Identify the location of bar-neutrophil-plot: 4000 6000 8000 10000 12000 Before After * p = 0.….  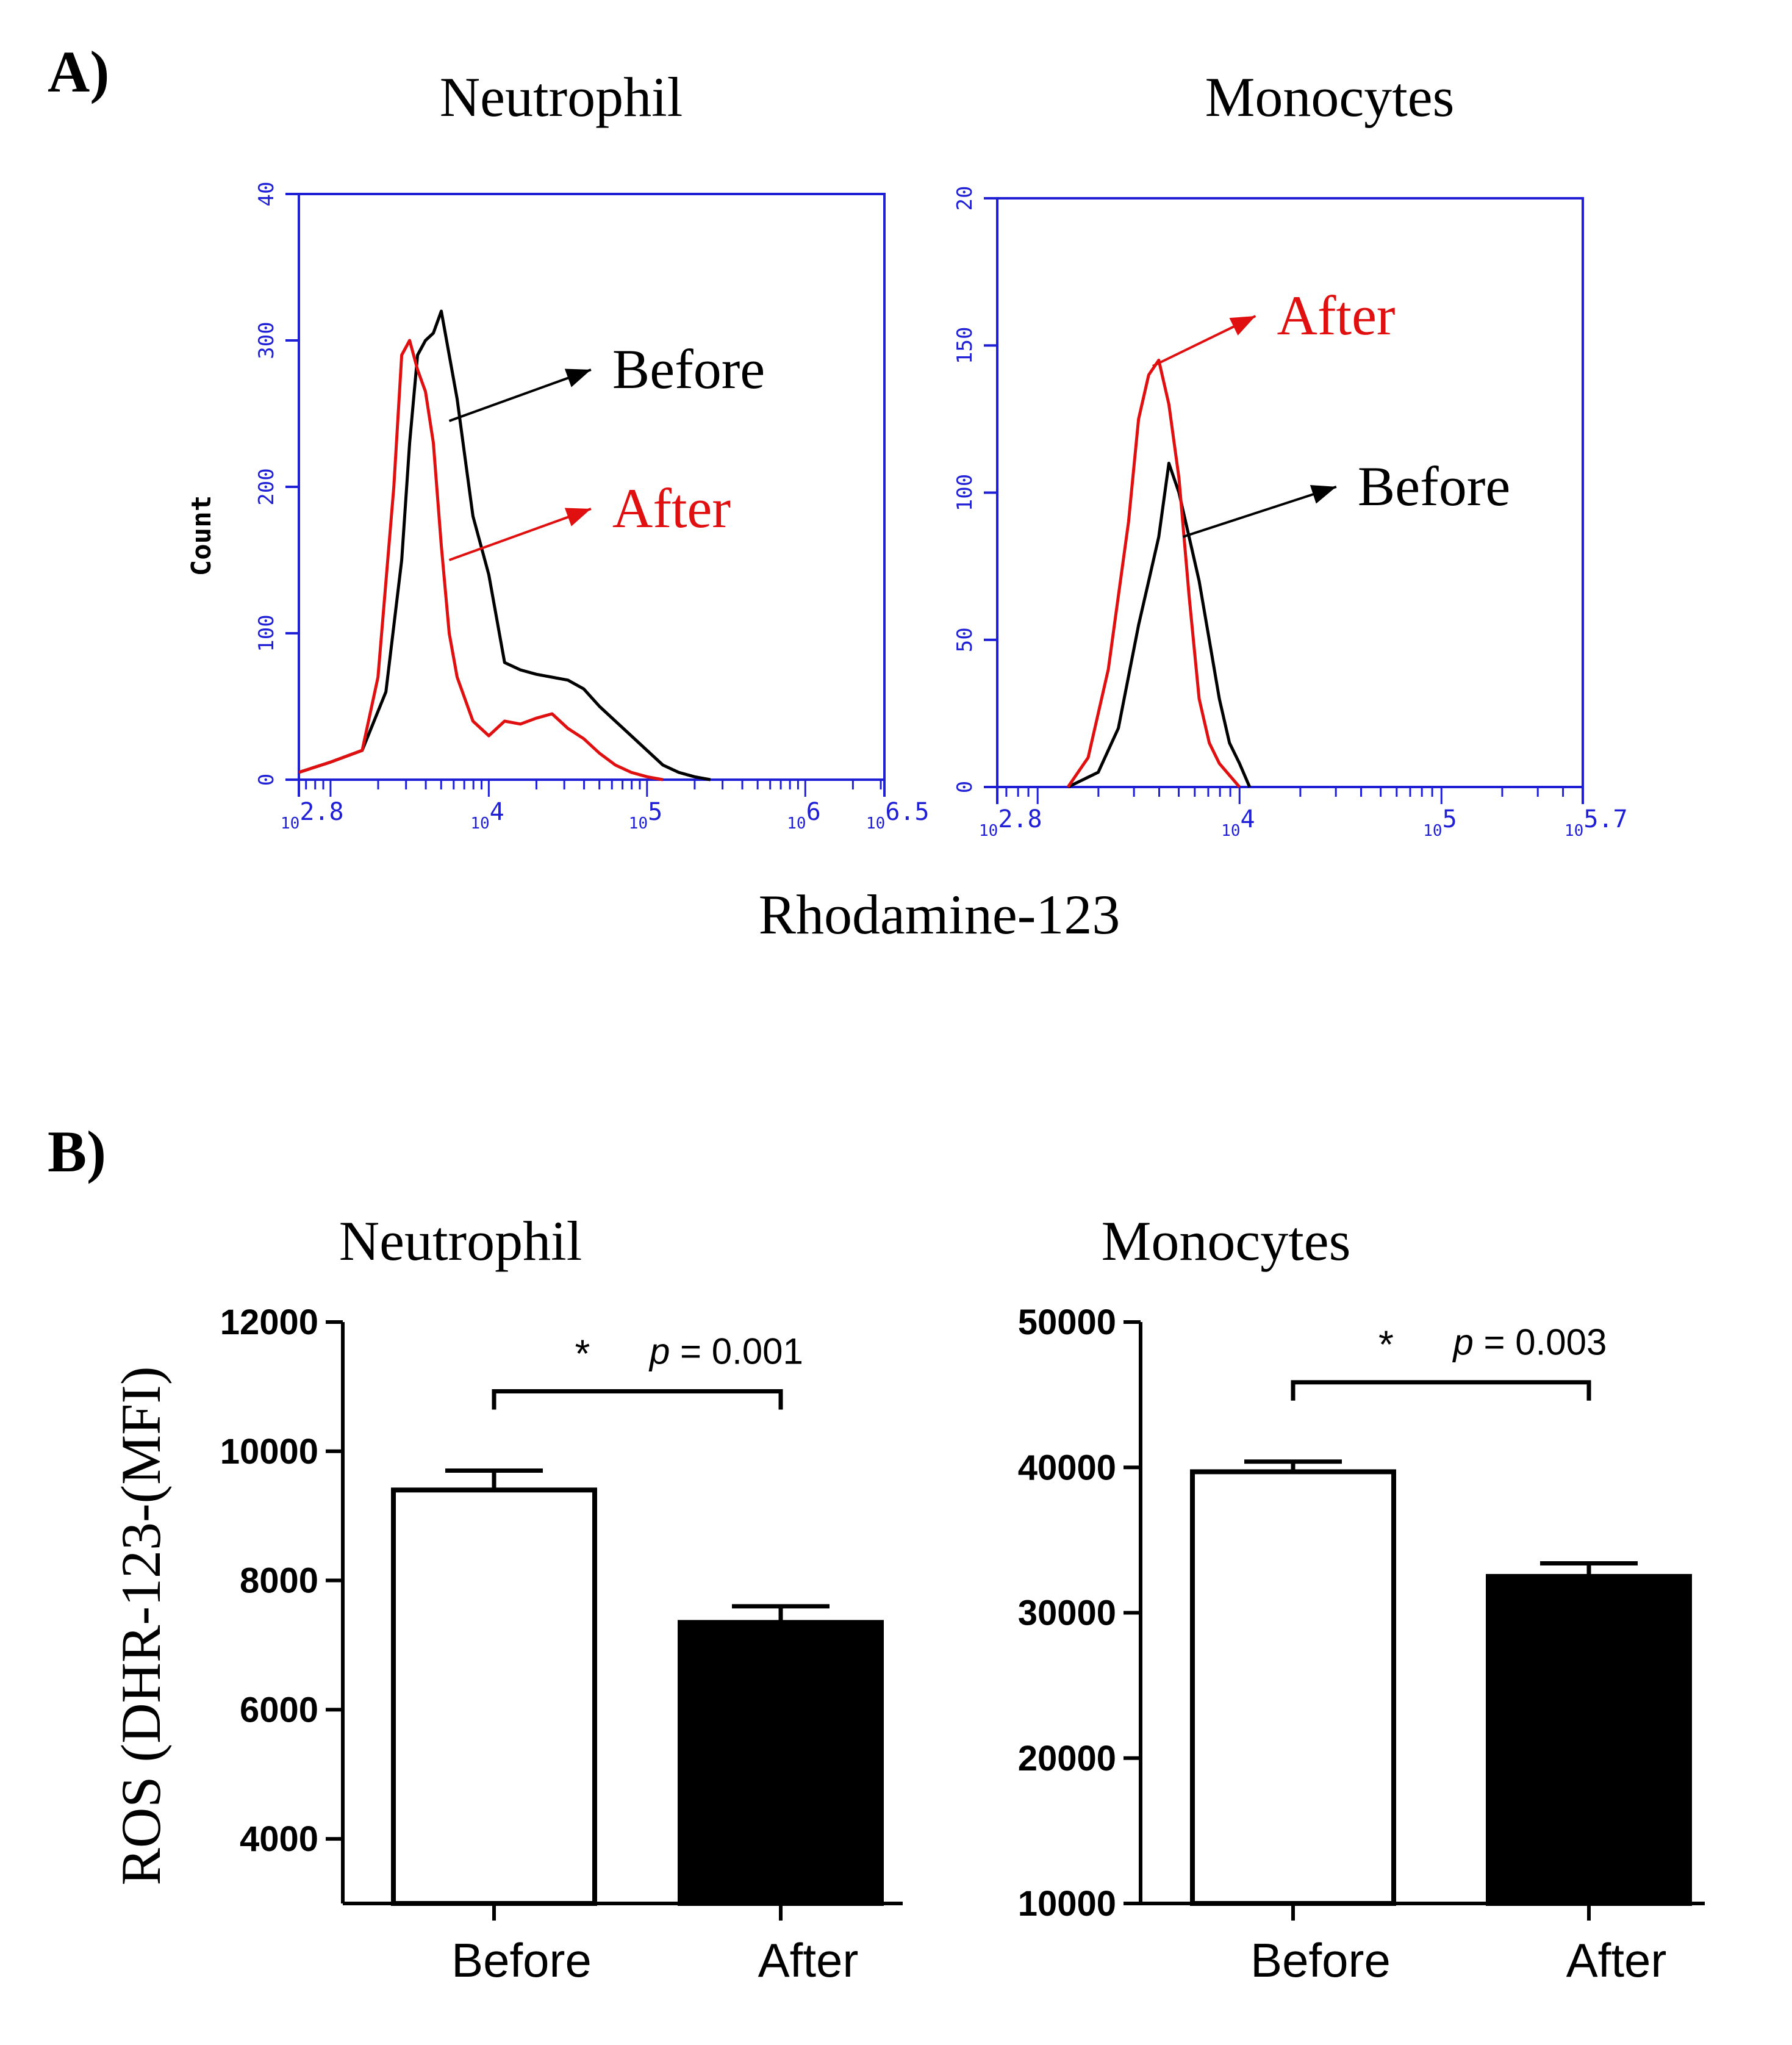
(561, 1645).